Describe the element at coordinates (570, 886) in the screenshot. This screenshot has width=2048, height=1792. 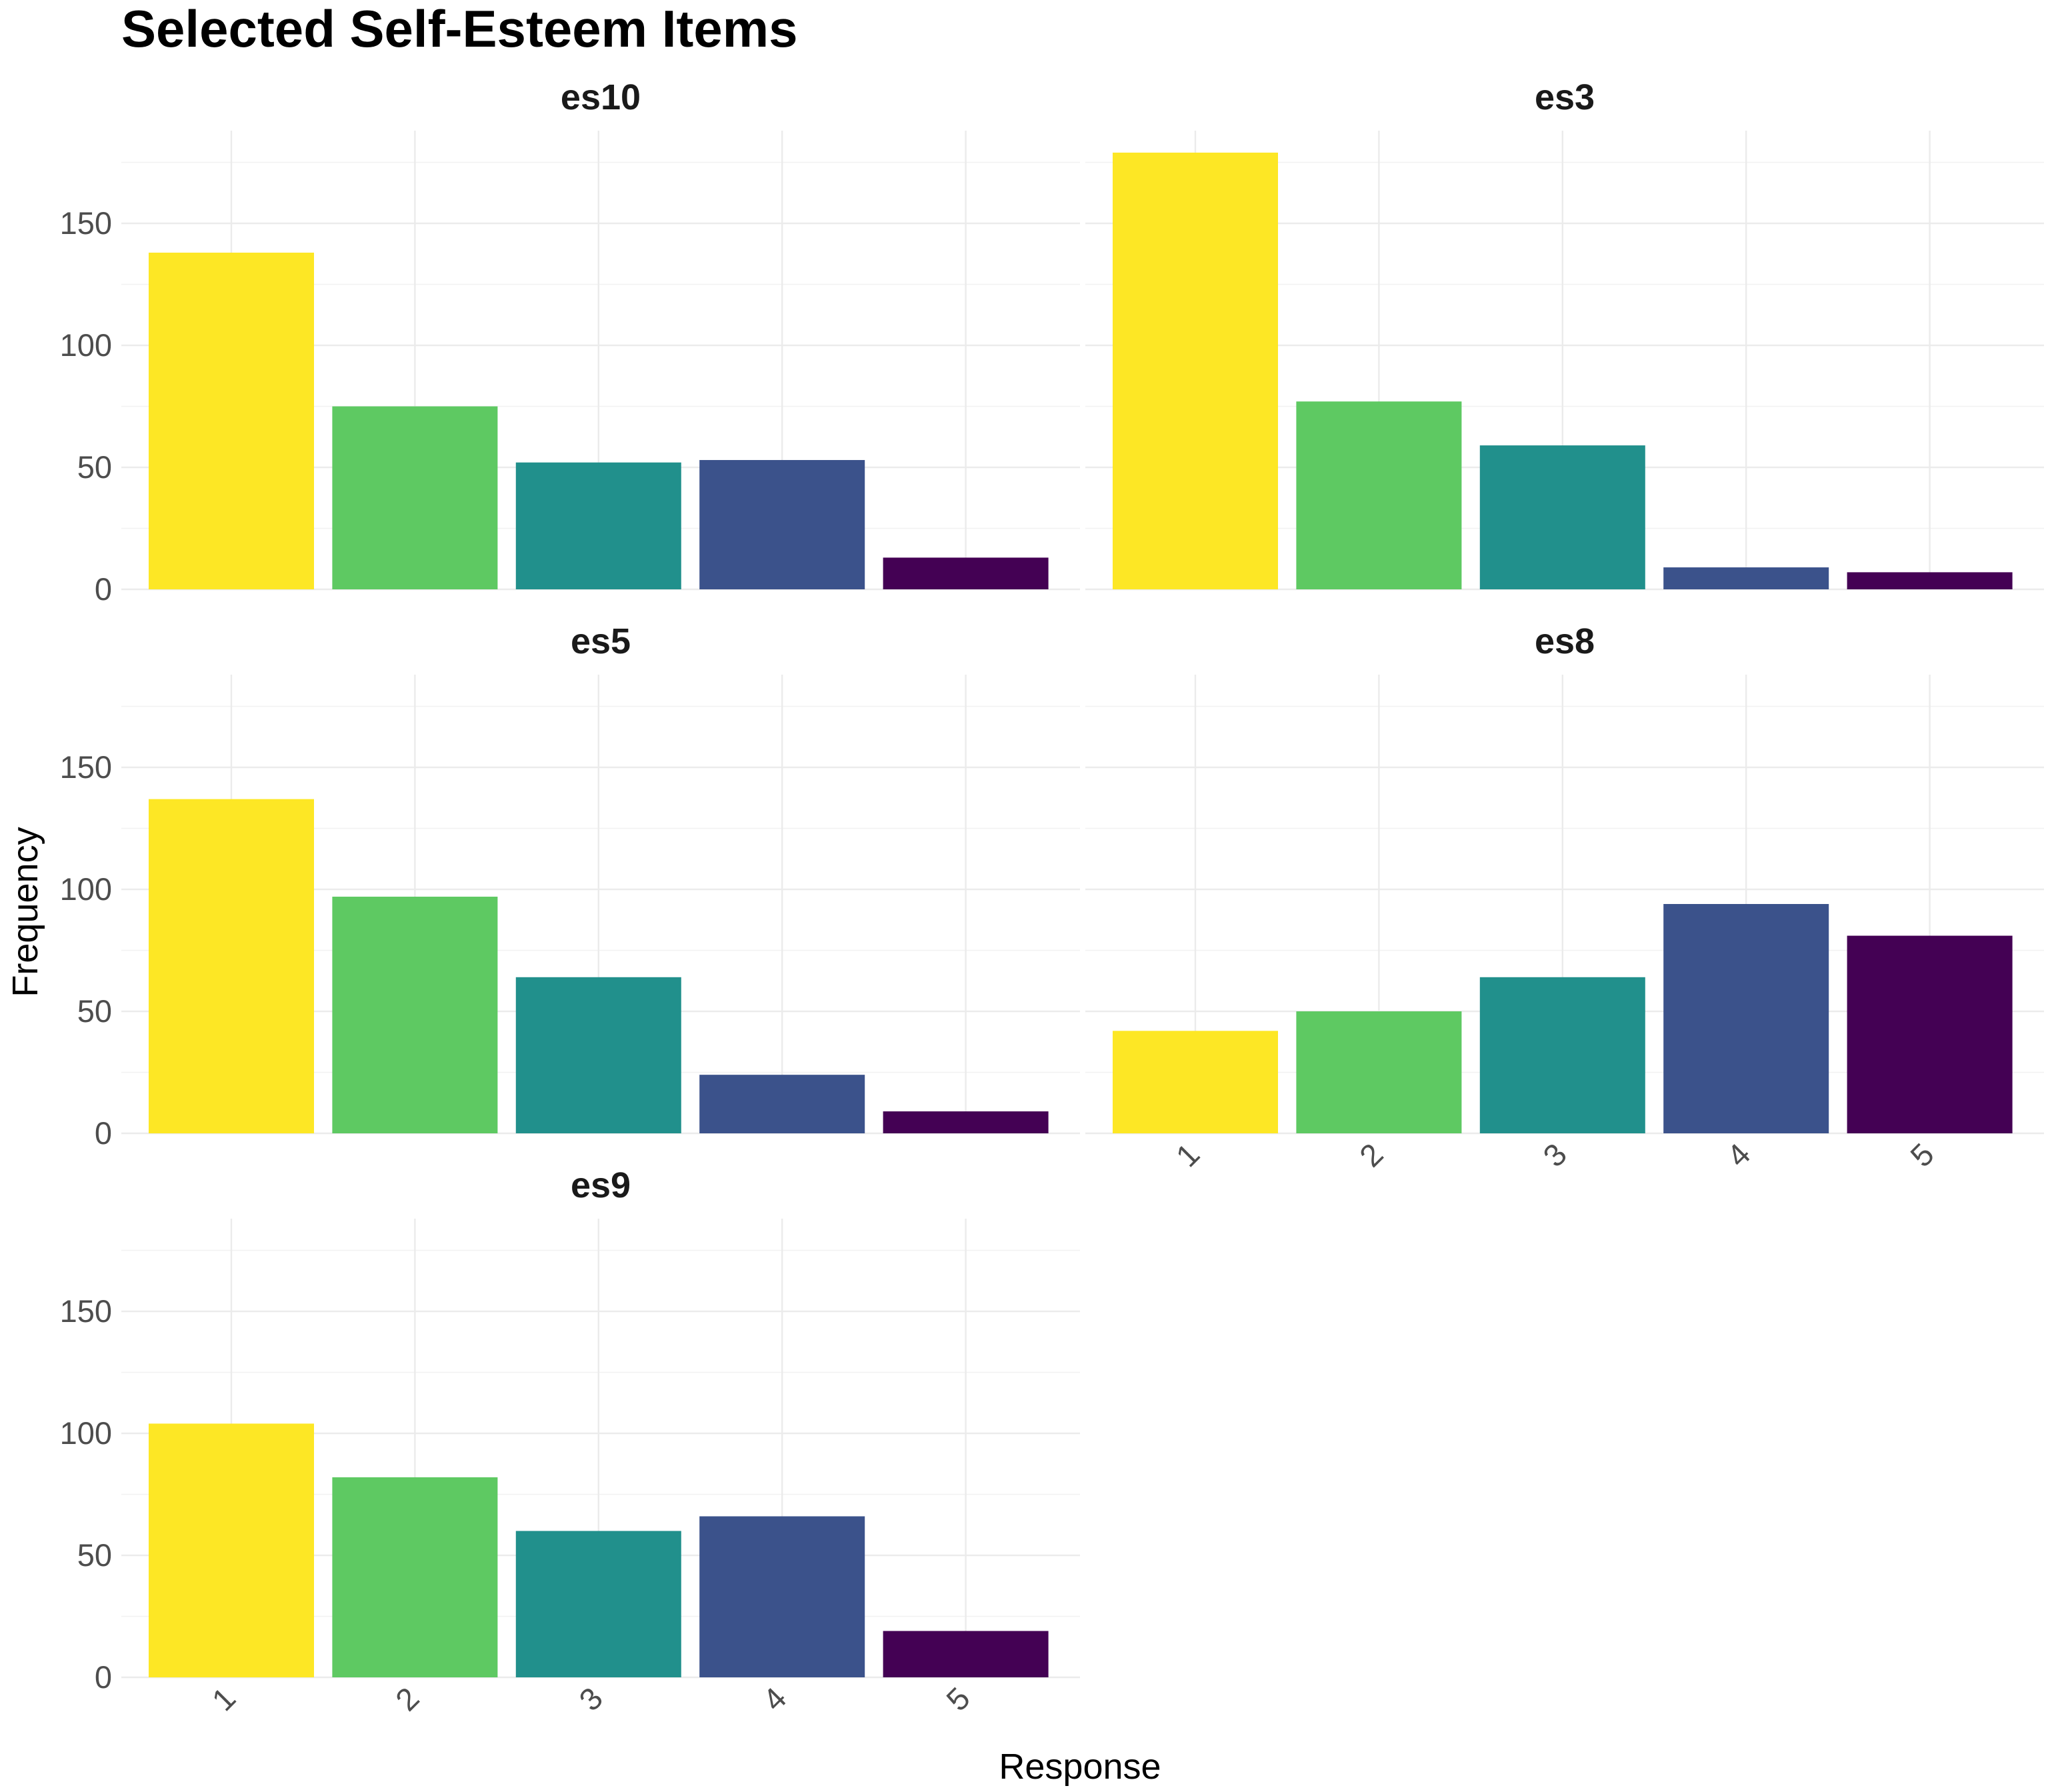
I see `facet-panel-es5: es5 0 50 100 150` at that location.